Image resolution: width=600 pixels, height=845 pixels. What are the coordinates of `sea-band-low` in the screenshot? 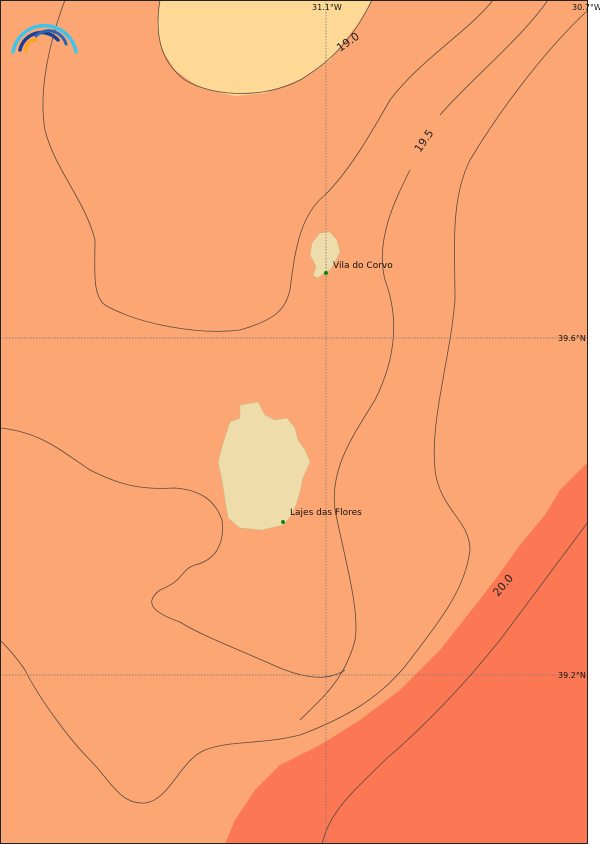 It's located at (264, 48).